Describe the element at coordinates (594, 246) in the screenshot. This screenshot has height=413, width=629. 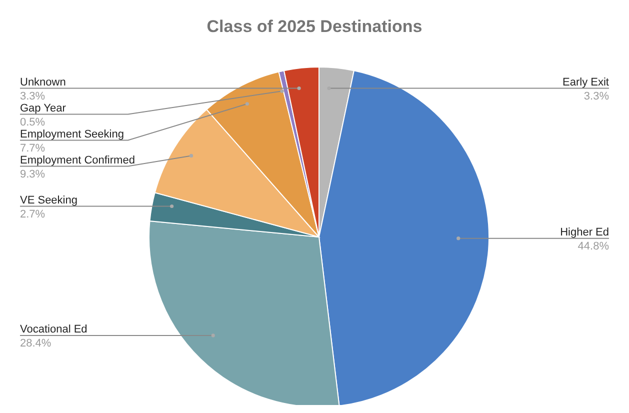
I see `data-label: 44.8%` at that location.